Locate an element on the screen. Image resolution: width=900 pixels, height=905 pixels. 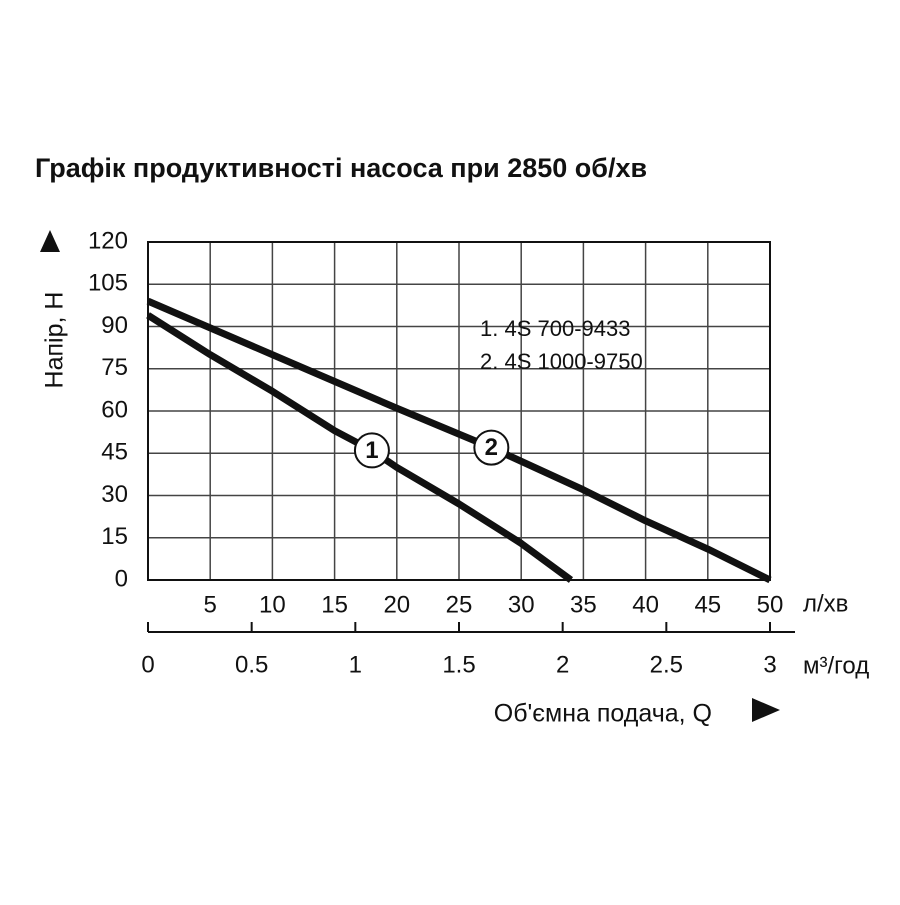
y-tick-label: 90 is located at coordinates (114, 325).